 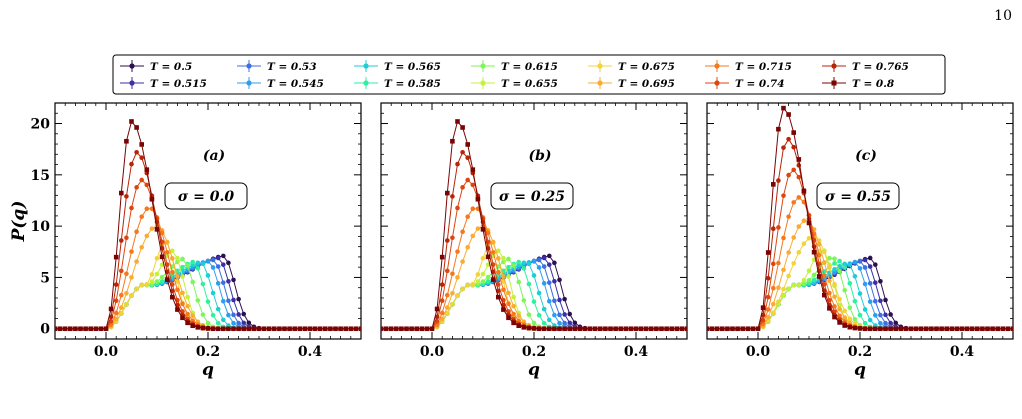 What do you see at coordinates (748, 66) in the screenshot?
I see `legend-entry: T = 0.715` at bounding box center [748, 66].